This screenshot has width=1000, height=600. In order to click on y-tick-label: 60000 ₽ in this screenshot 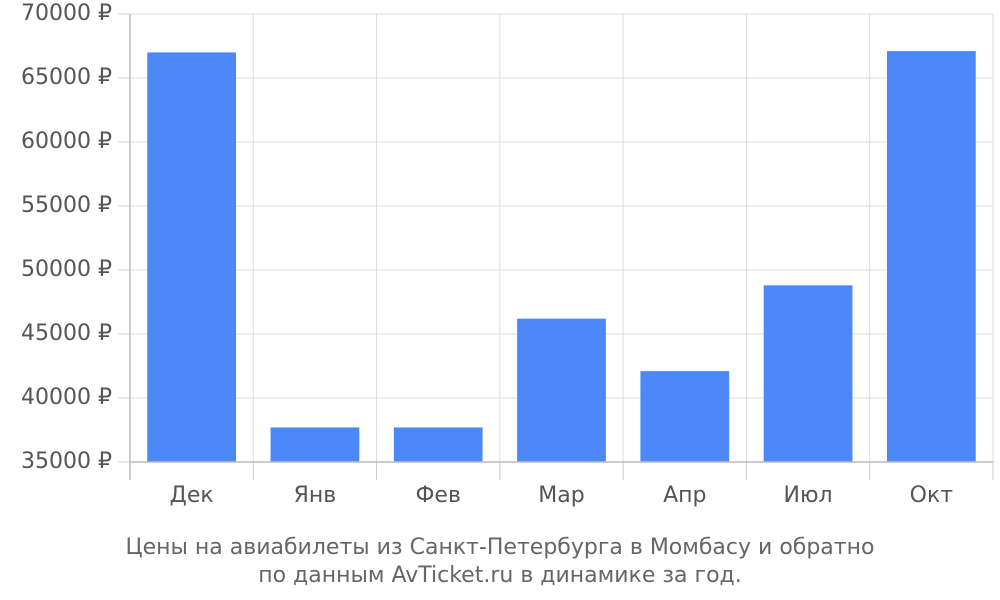, I will do `click(66, 141)`.